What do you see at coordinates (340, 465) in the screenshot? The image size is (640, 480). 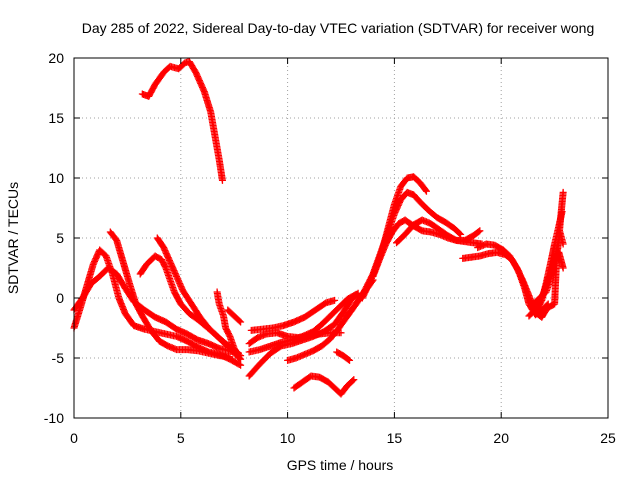 I see `x-axis-label: GPS time / hours` at bounding box center [340, 465].